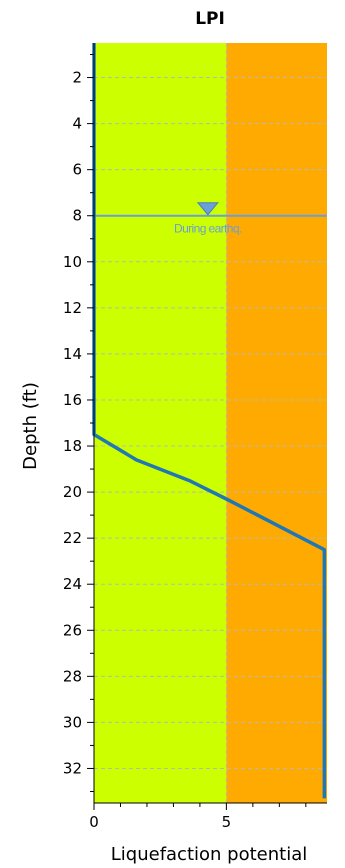 Image resolution: width=345 pixels, height=868 pixels. I want to click on x-tick-label-0: 0, so click(94, 822).